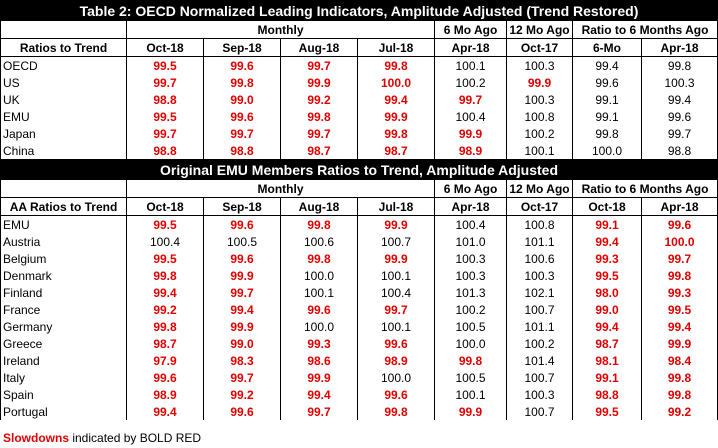 This screenshot has height=448, width=718. Describe the element at coordinates (63, 65) in the screenshot. I see `row-label: OECD` at that location.